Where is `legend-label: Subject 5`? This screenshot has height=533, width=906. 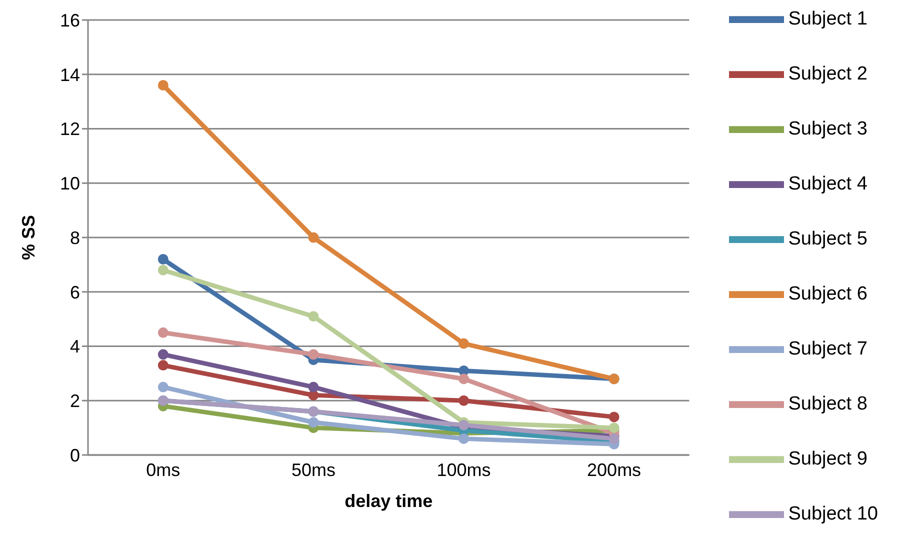
legend-label: Subject 5 is located at coordinates (828, 239).